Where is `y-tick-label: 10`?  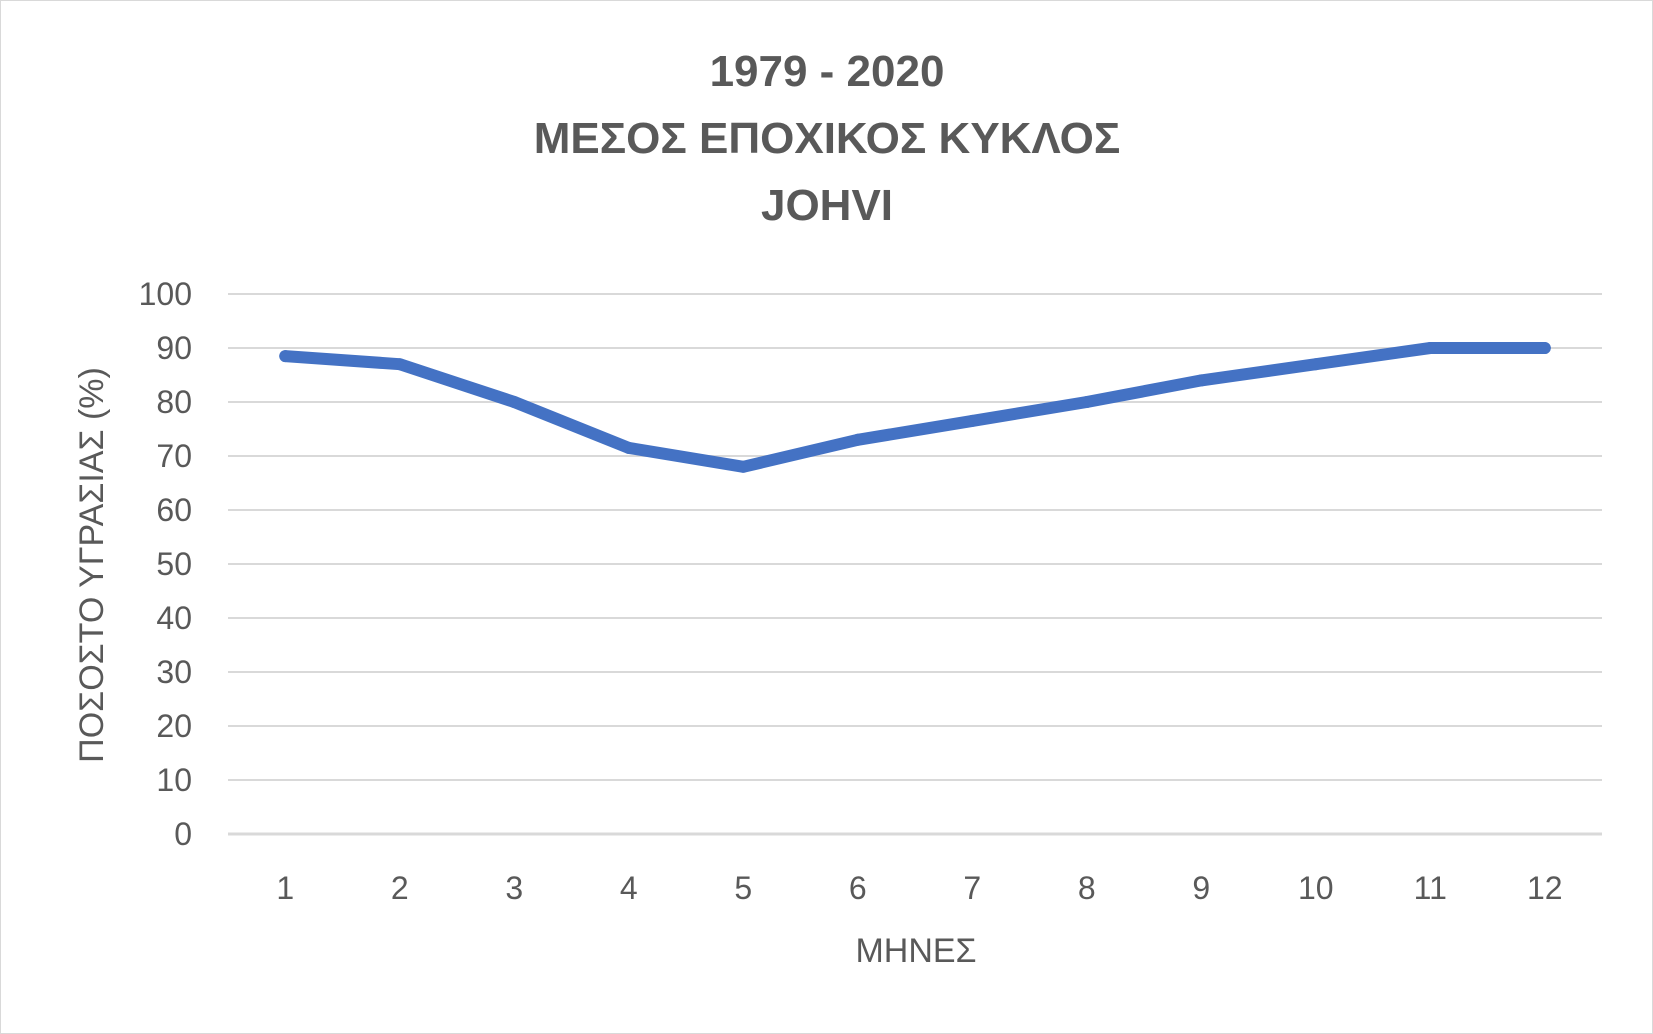 y-tick-label: 10 is located at coordinates (174, 780).